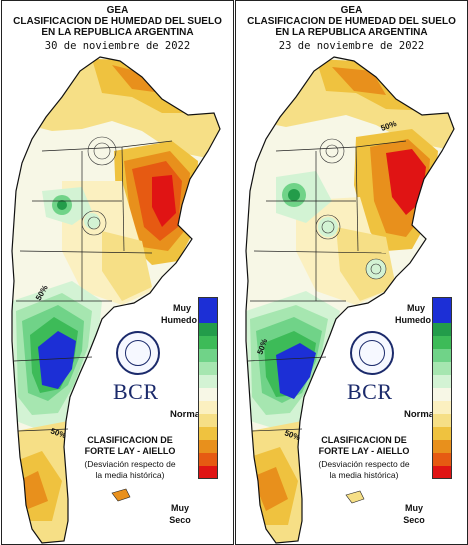 Image resolution: width=468 pixels, height=545 pixels. What do you see at coordinates (351, 46) in the screenshot?
I see `map-date: 23 de noviembre de 2022` at bounding box center [351, 46].